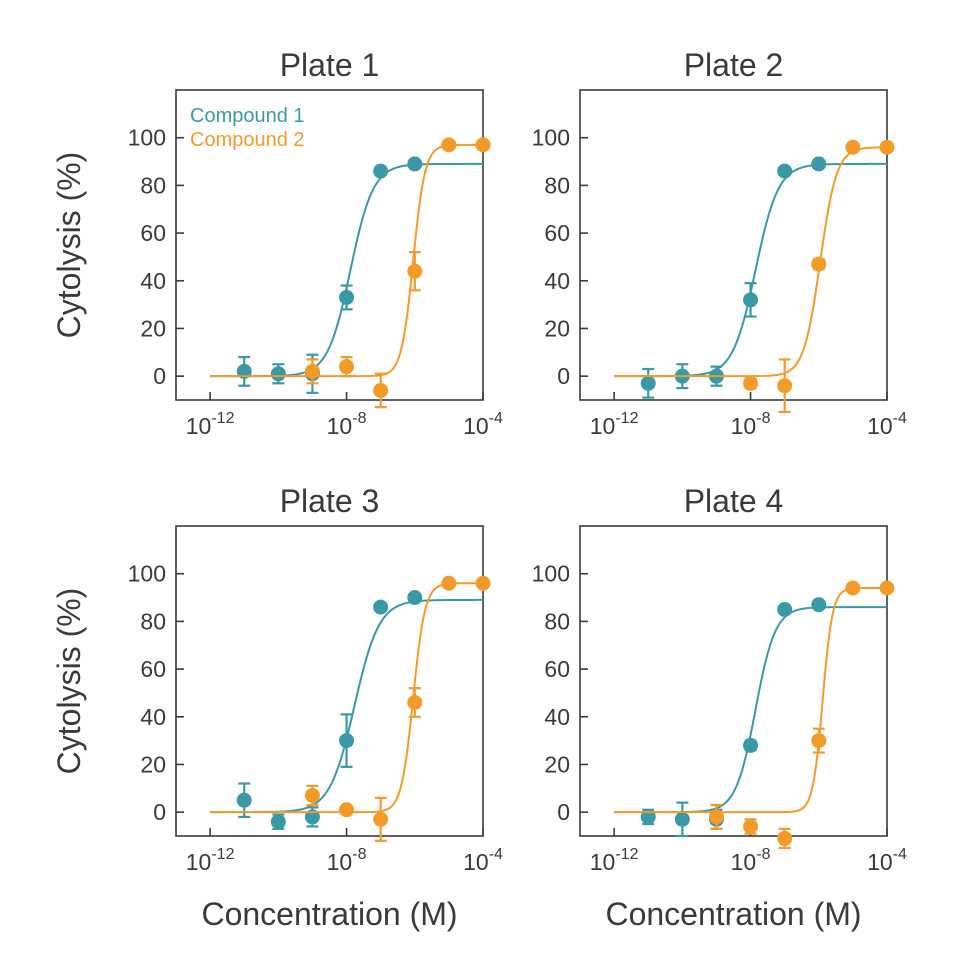 The height and width of the screenshot is (960, 960). What do you see at coordinates (734, 501) in the screenshot?
I see `panel-title: Plate 4` at bounding box center [734, 501].